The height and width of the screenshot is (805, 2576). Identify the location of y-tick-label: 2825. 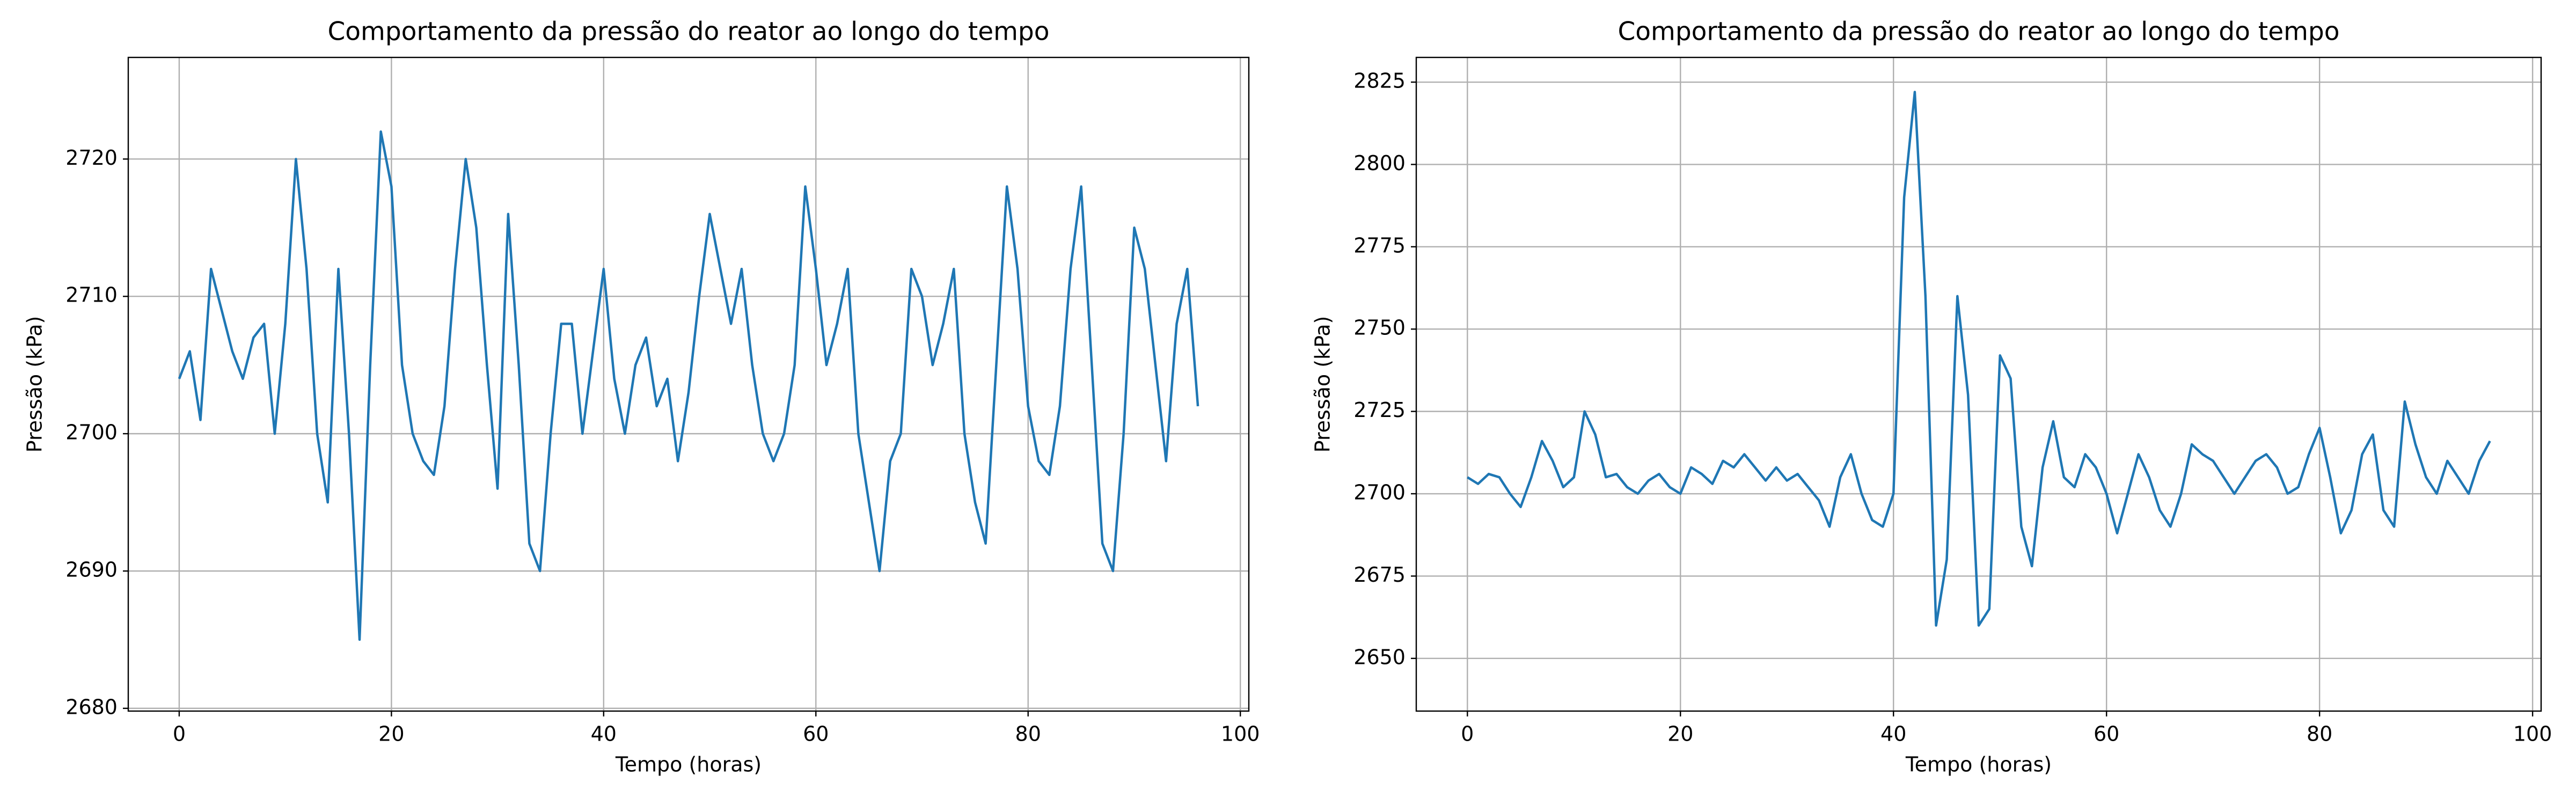
(1379, 81).